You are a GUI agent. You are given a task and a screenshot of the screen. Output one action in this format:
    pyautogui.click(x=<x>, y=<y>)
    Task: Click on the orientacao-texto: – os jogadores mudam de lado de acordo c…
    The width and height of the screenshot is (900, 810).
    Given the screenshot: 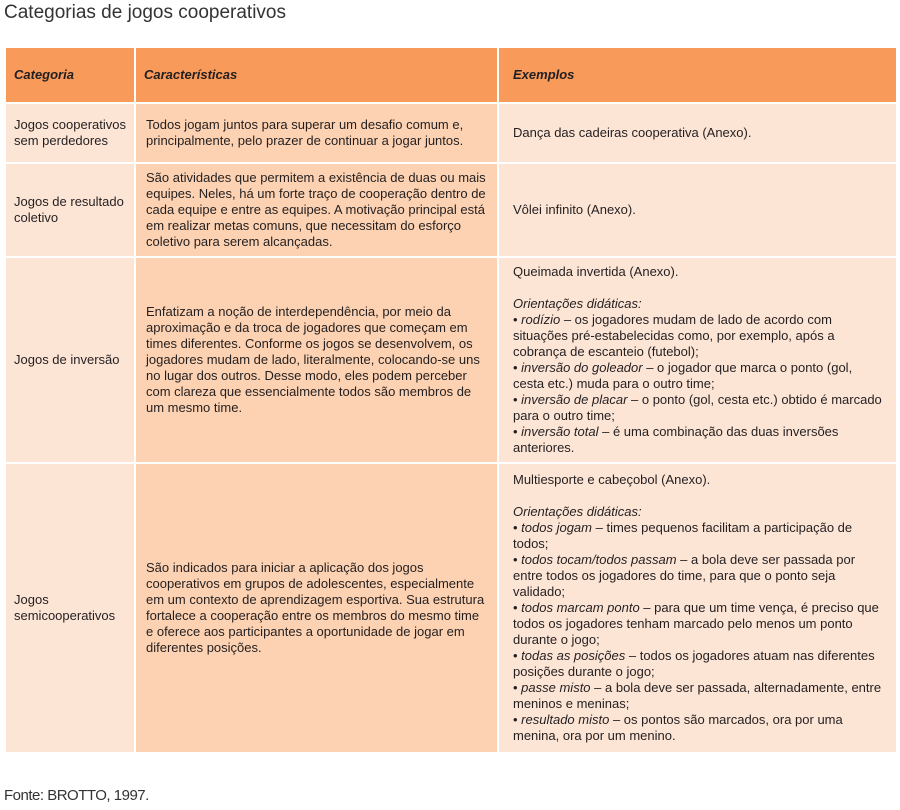 What is the action you would take?
    pyautogui.click(x=674, y=335)
    